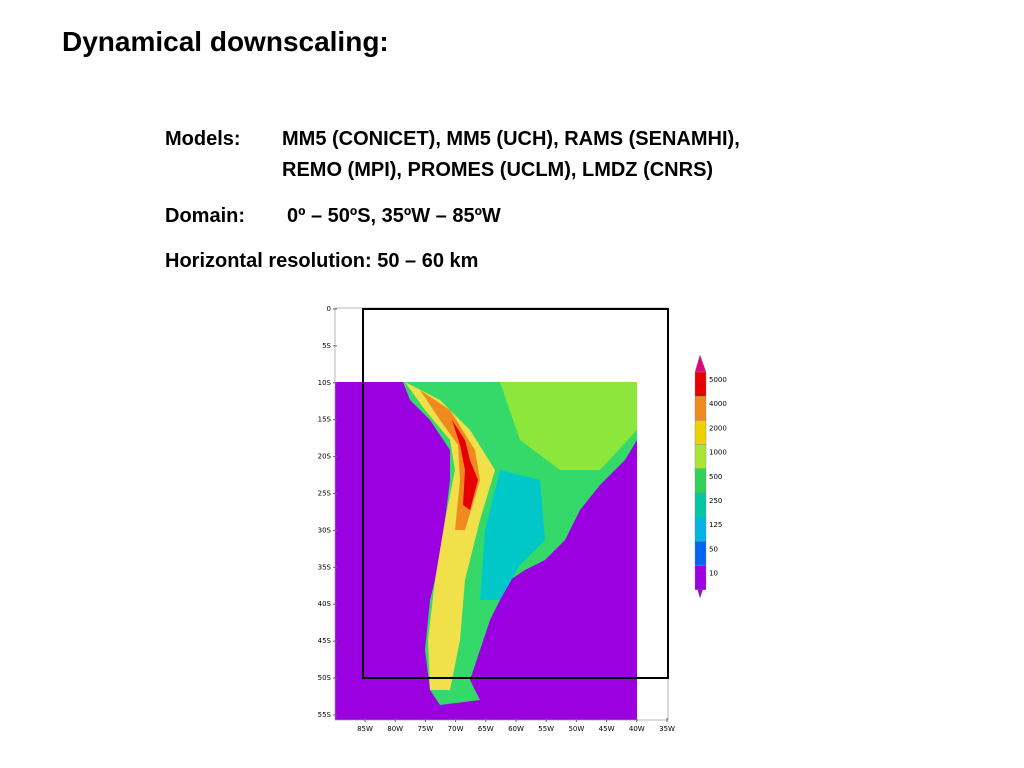 The width and height of the screenshot is (1024, 768). What do you see at coordinates (203, 139) in the screenshot?
I see `models-label: Models:` at bounding box center [203, 139].